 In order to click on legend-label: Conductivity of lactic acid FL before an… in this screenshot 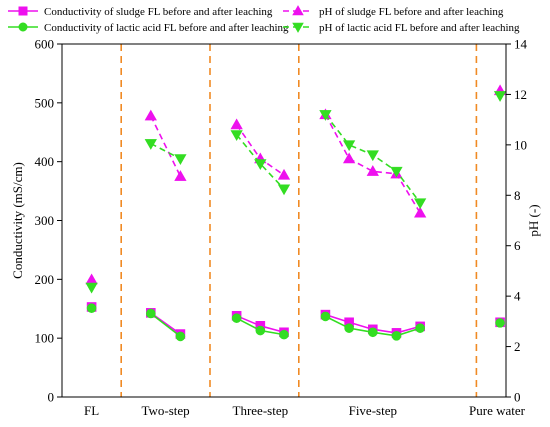, I will do `click(166, 28)`.